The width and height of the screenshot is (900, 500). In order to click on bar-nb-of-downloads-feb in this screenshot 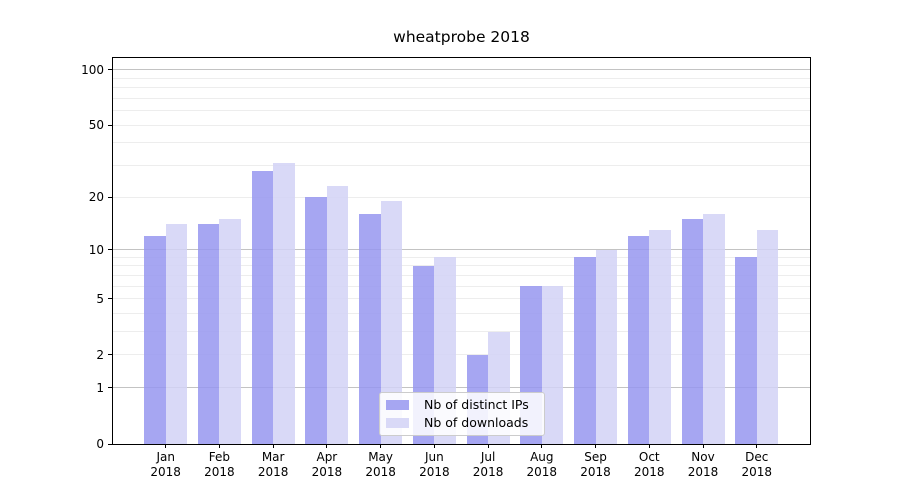, I will do `click(230, 331)`.